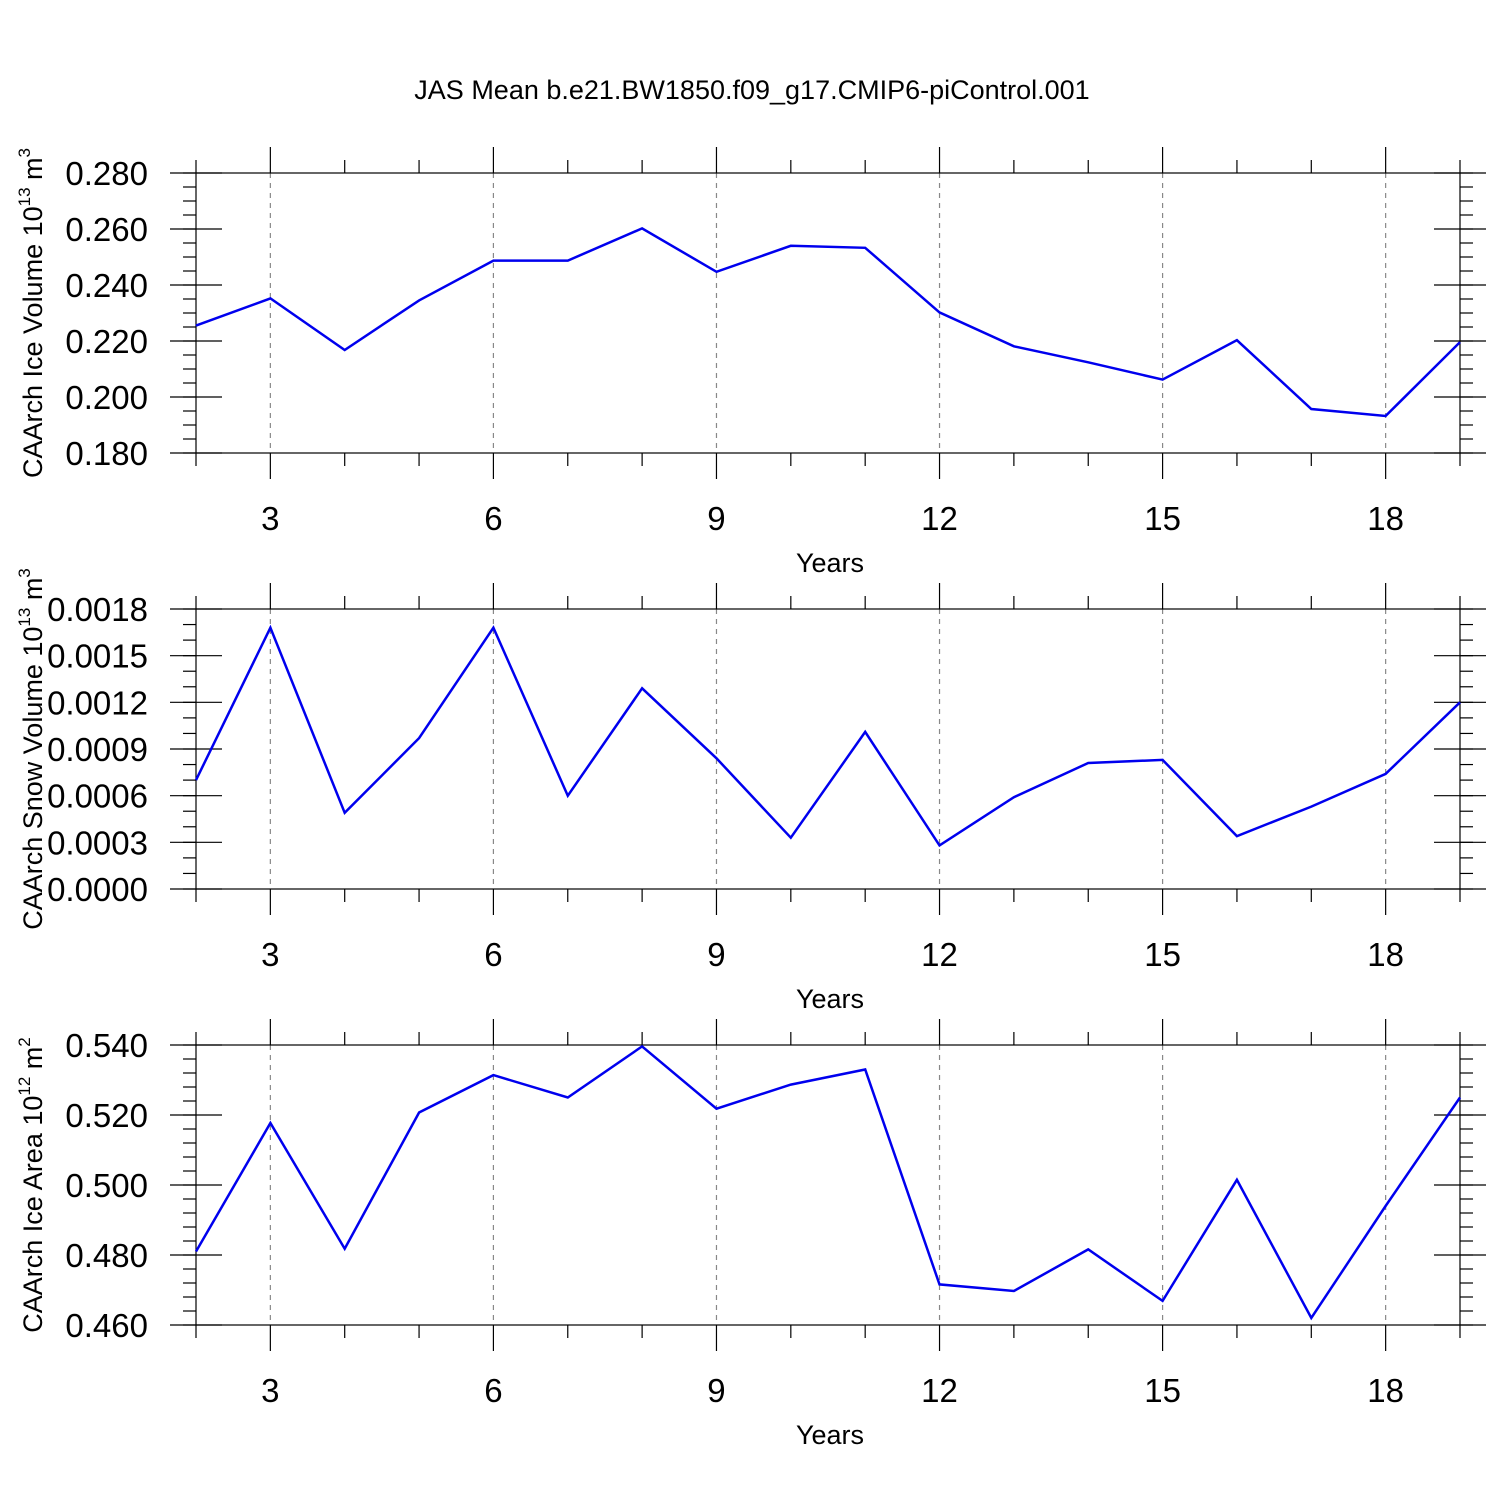  I want to click on y-axis-label: CAArch Ice Area 1012 m2, so click(31, 1185).